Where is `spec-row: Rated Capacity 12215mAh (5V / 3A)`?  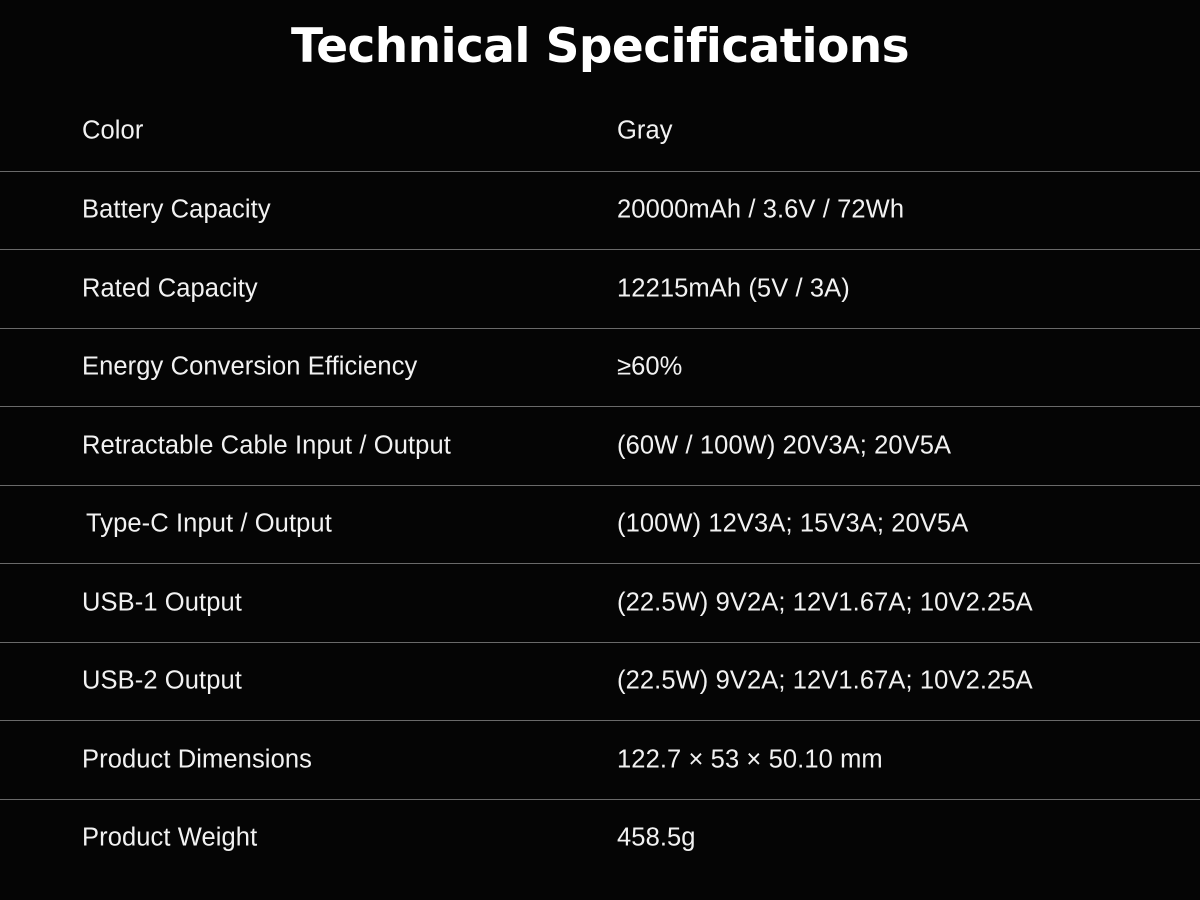 spec-row: Rated Capacity 12215mAh (5V / 3A) is located at coordinates (600, 288).